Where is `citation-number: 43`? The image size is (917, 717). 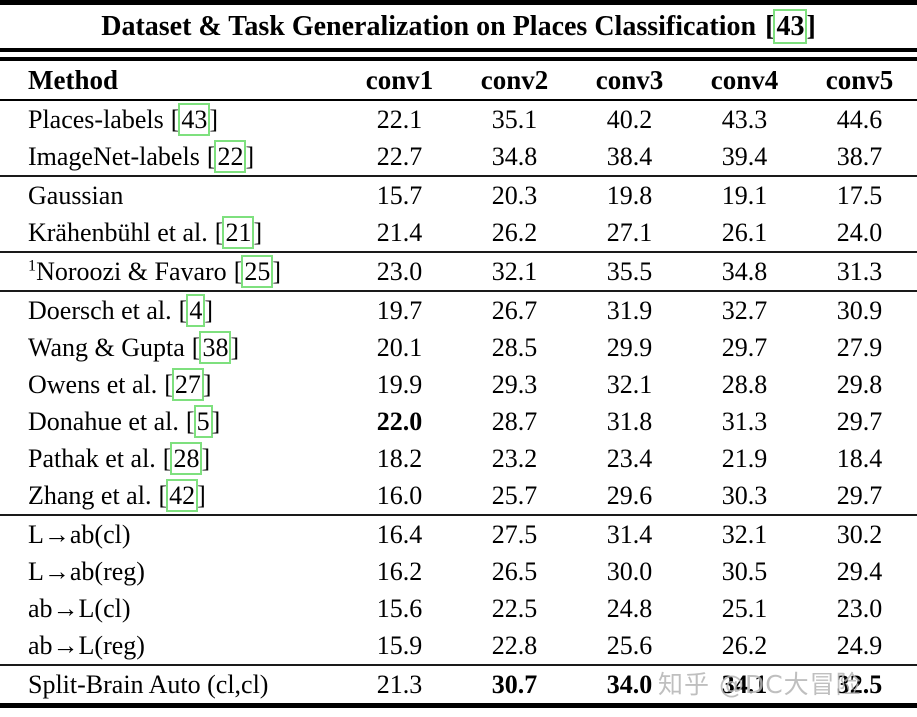
citation-number: 43 is located at coordinates (194, 119).